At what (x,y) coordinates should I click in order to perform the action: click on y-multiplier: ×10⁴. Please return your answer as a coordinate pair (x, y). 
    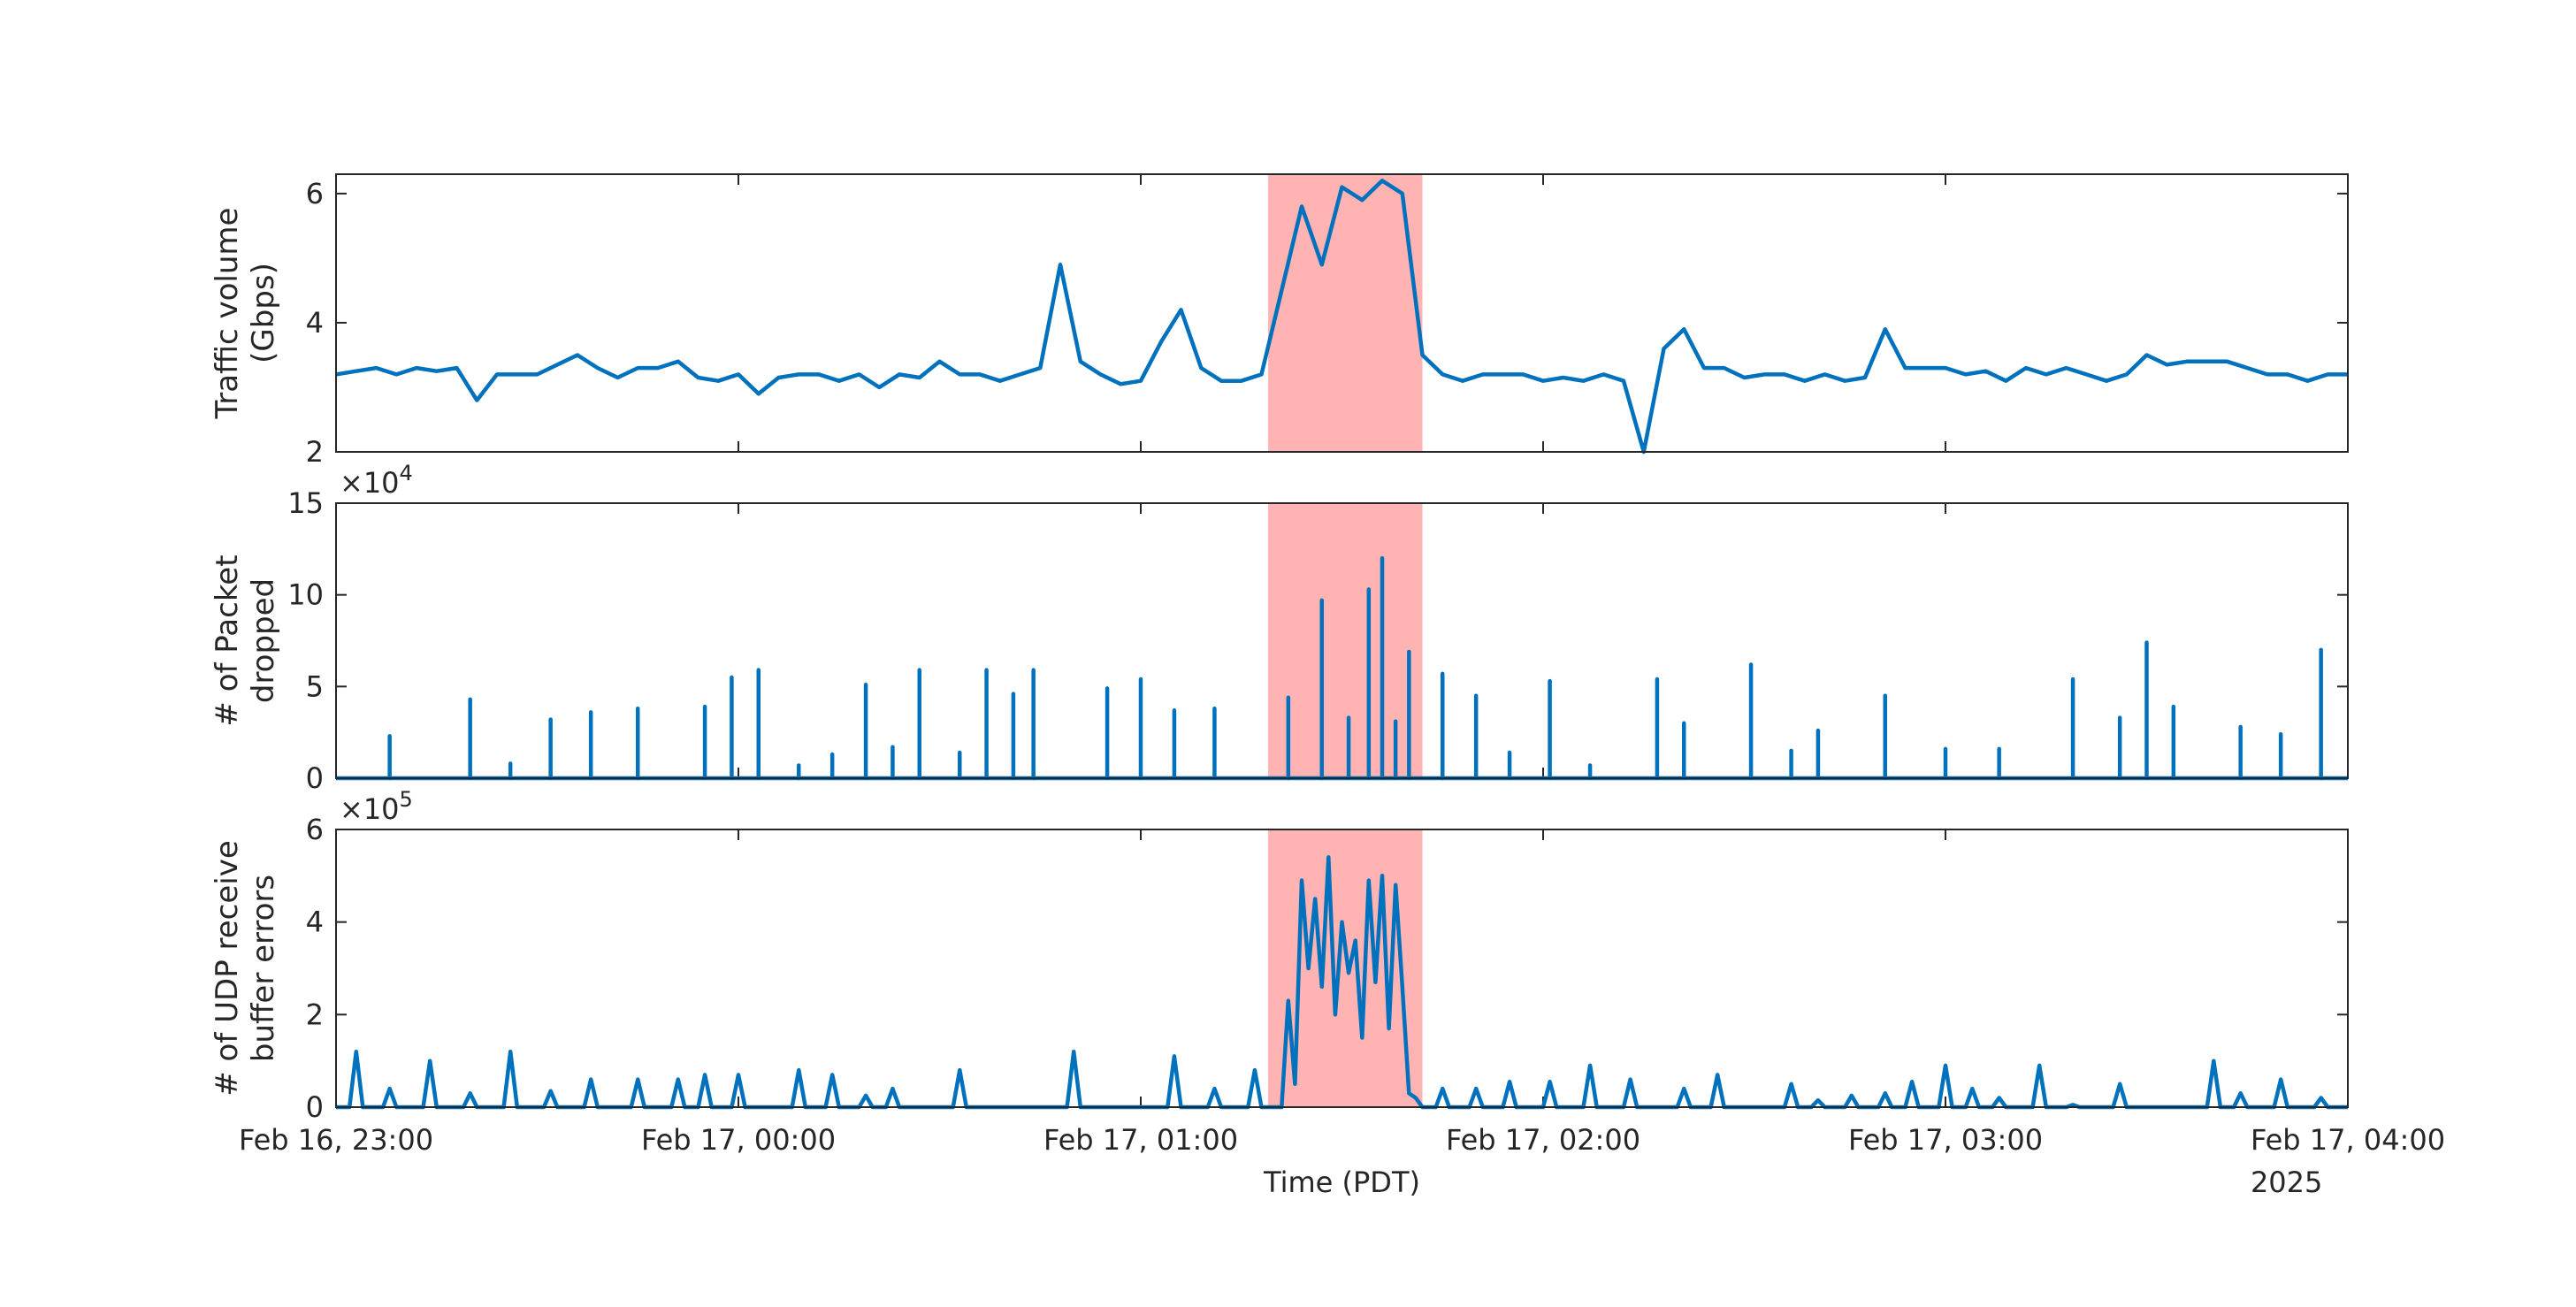
    Looking at the image, I should click on (376, 480).